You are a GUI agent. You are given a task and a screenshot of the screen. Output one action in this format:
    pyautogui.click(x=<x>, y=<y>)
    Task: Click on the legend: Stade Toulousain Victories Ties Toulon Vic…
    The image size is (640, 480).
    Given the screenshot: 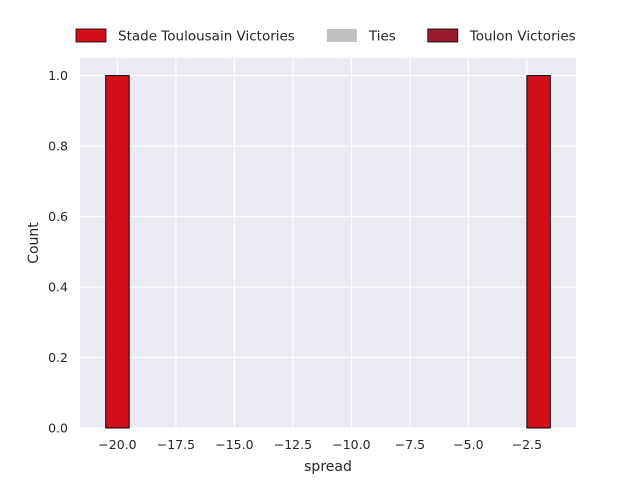 What is the action you would take?
    pyautogui.click(x=325, y=36)
    